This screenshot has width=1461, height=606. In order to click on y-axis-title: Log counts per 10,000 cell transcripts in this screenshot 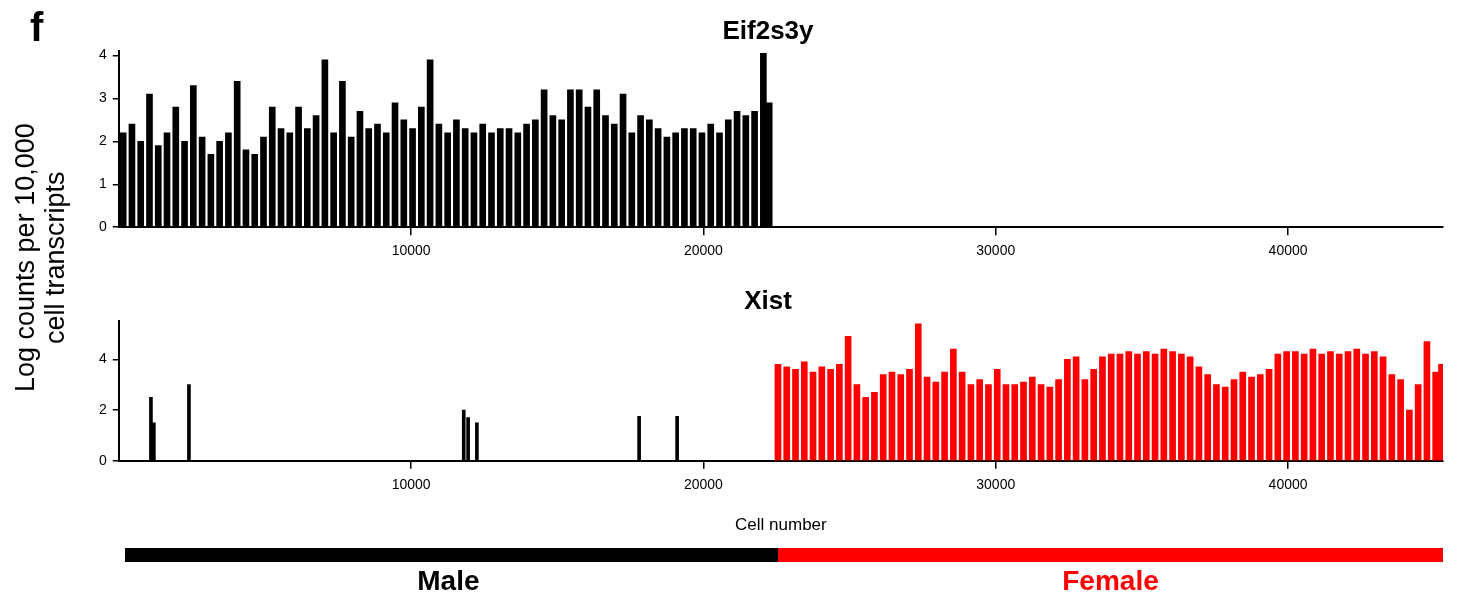, I will do `click(40, 258)`.